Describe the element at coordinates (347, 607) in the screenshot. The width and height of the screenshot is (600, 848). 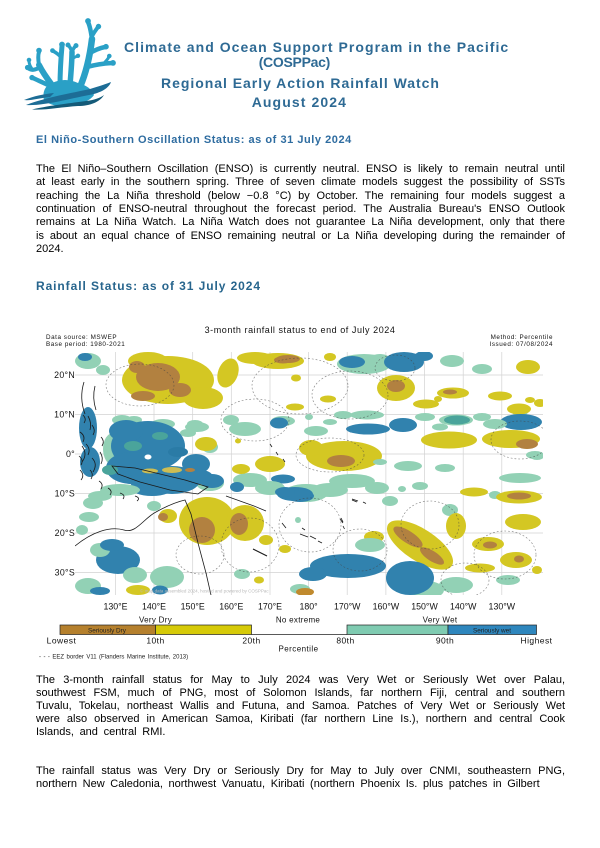
I see `svg-text: 170°W` at that location.